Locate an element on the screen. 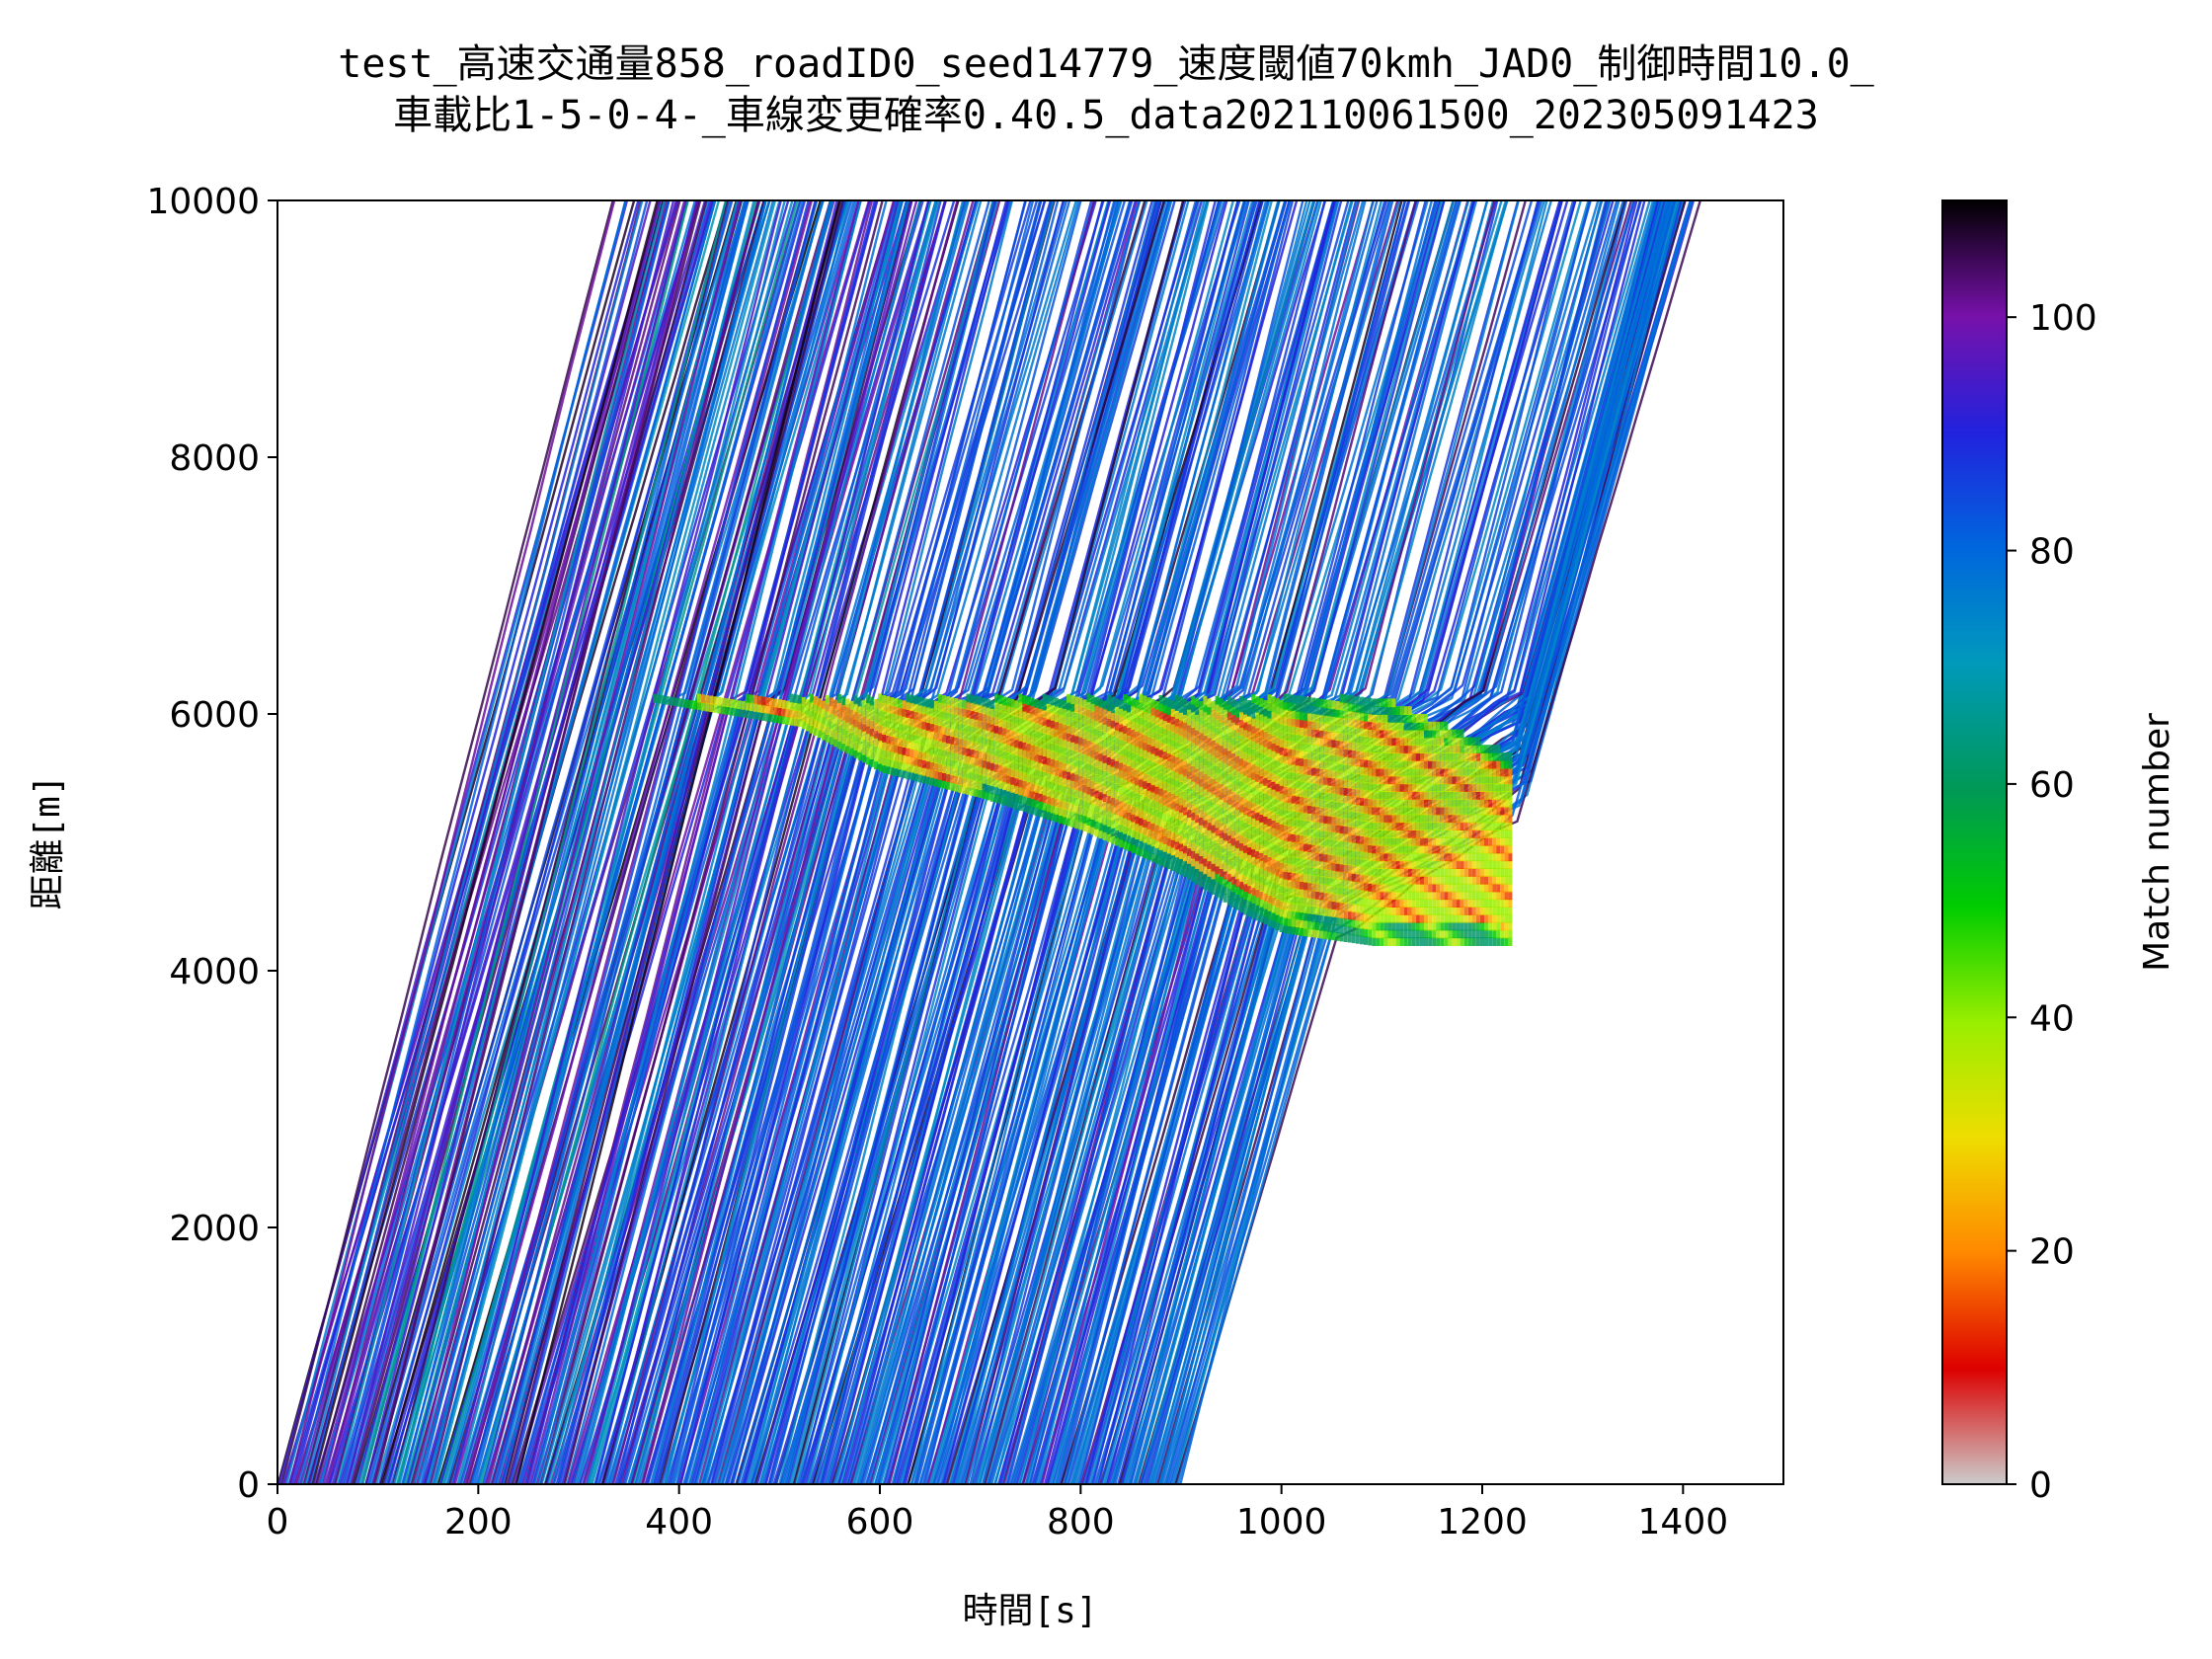 Image resolution: width=2212 pixels, height=1659 pixels. vehicle-trajectory is located at coordinates (760, 842).